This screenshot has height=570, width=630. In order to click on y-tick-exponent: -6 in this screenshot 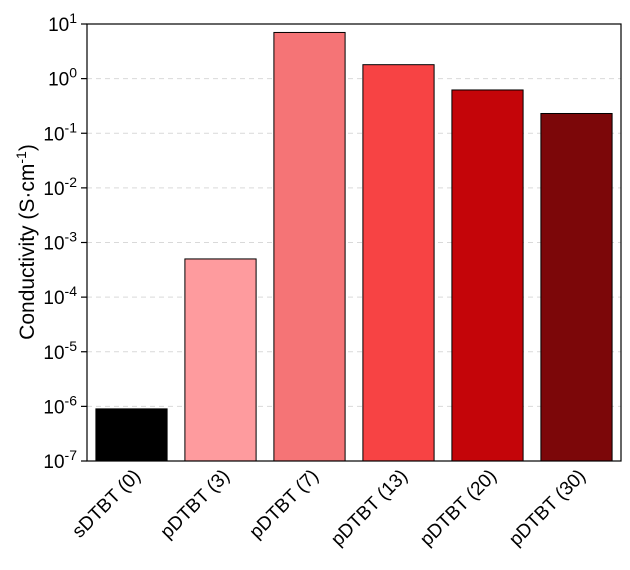, I will do `click(71, 400)`.